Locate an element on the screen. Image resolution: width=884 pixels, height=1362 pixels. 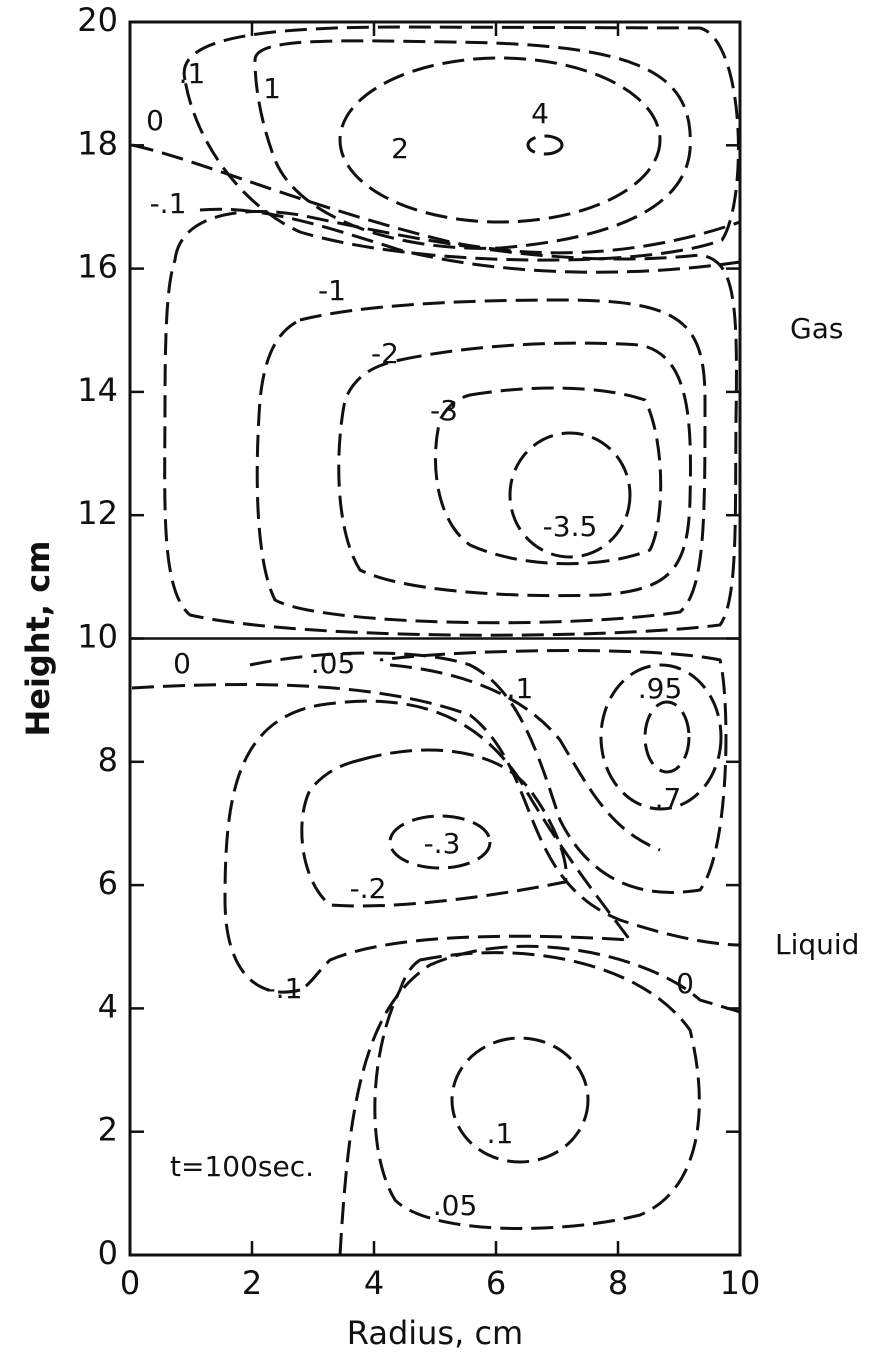
x-tick-label: 0 is located at coordinates (130, 1283).